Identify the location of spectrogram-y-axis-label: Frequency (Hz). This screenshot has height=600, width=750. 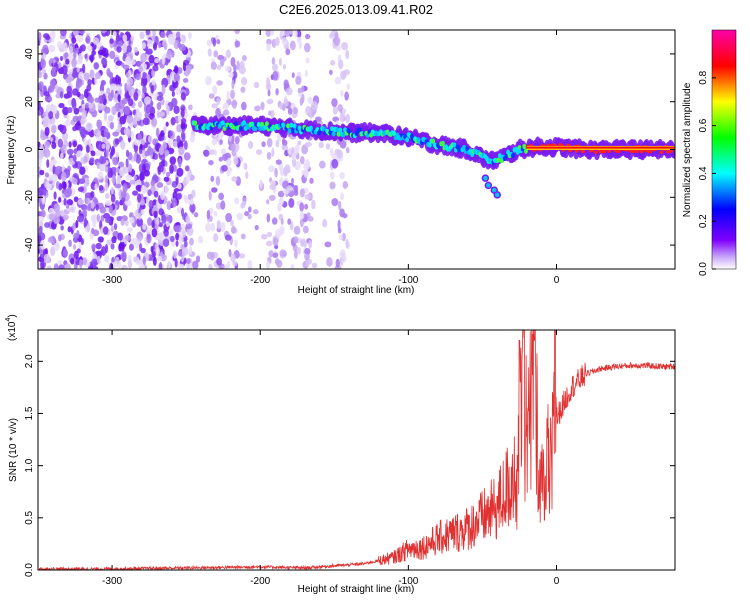
(11, 150).